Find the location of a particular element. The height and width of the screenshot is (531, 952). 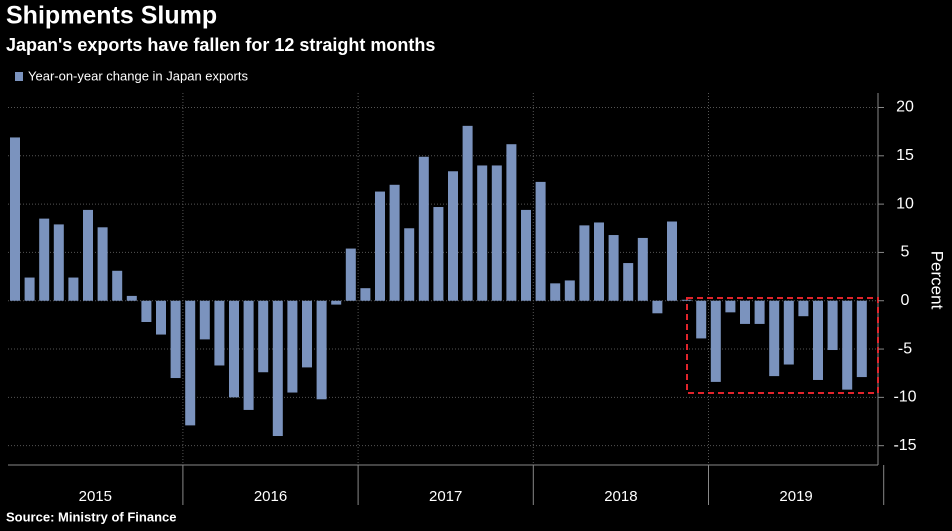

chart-title: Shipments Slump is located at coordinates (111, 16).